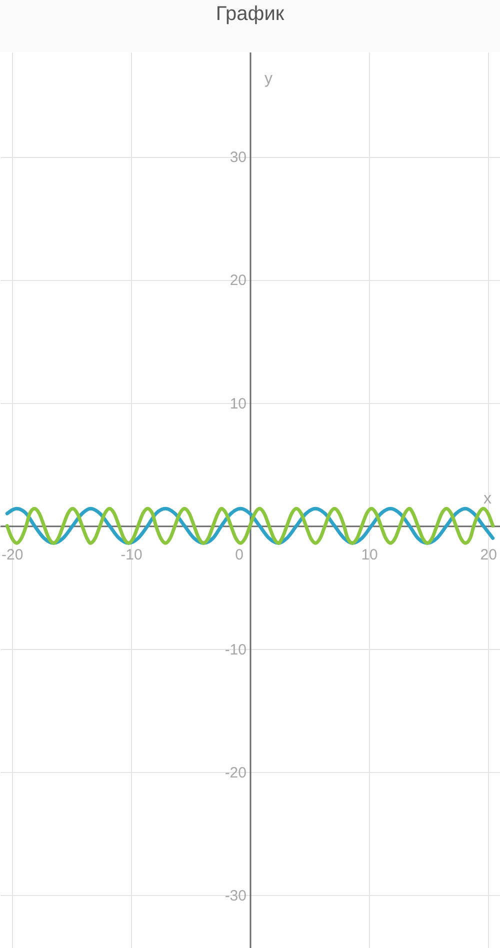 This screenshot has width=500, height=948. What do you see at coordinates (238, 157) in the screenshot?
I see `y-tick-label: 30` at bounding box center [238, 157].